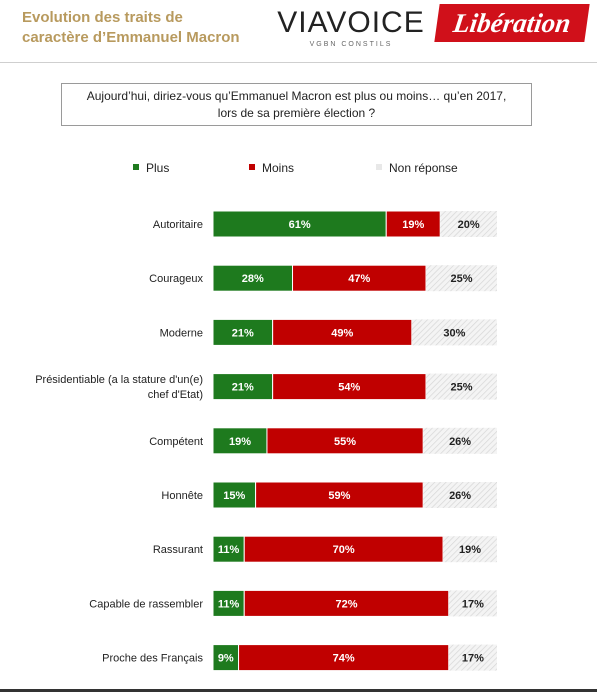 The height and width of the screenshot is (692, 597). I want to click on category-label: Capable de rassembler, so click(146, 604).